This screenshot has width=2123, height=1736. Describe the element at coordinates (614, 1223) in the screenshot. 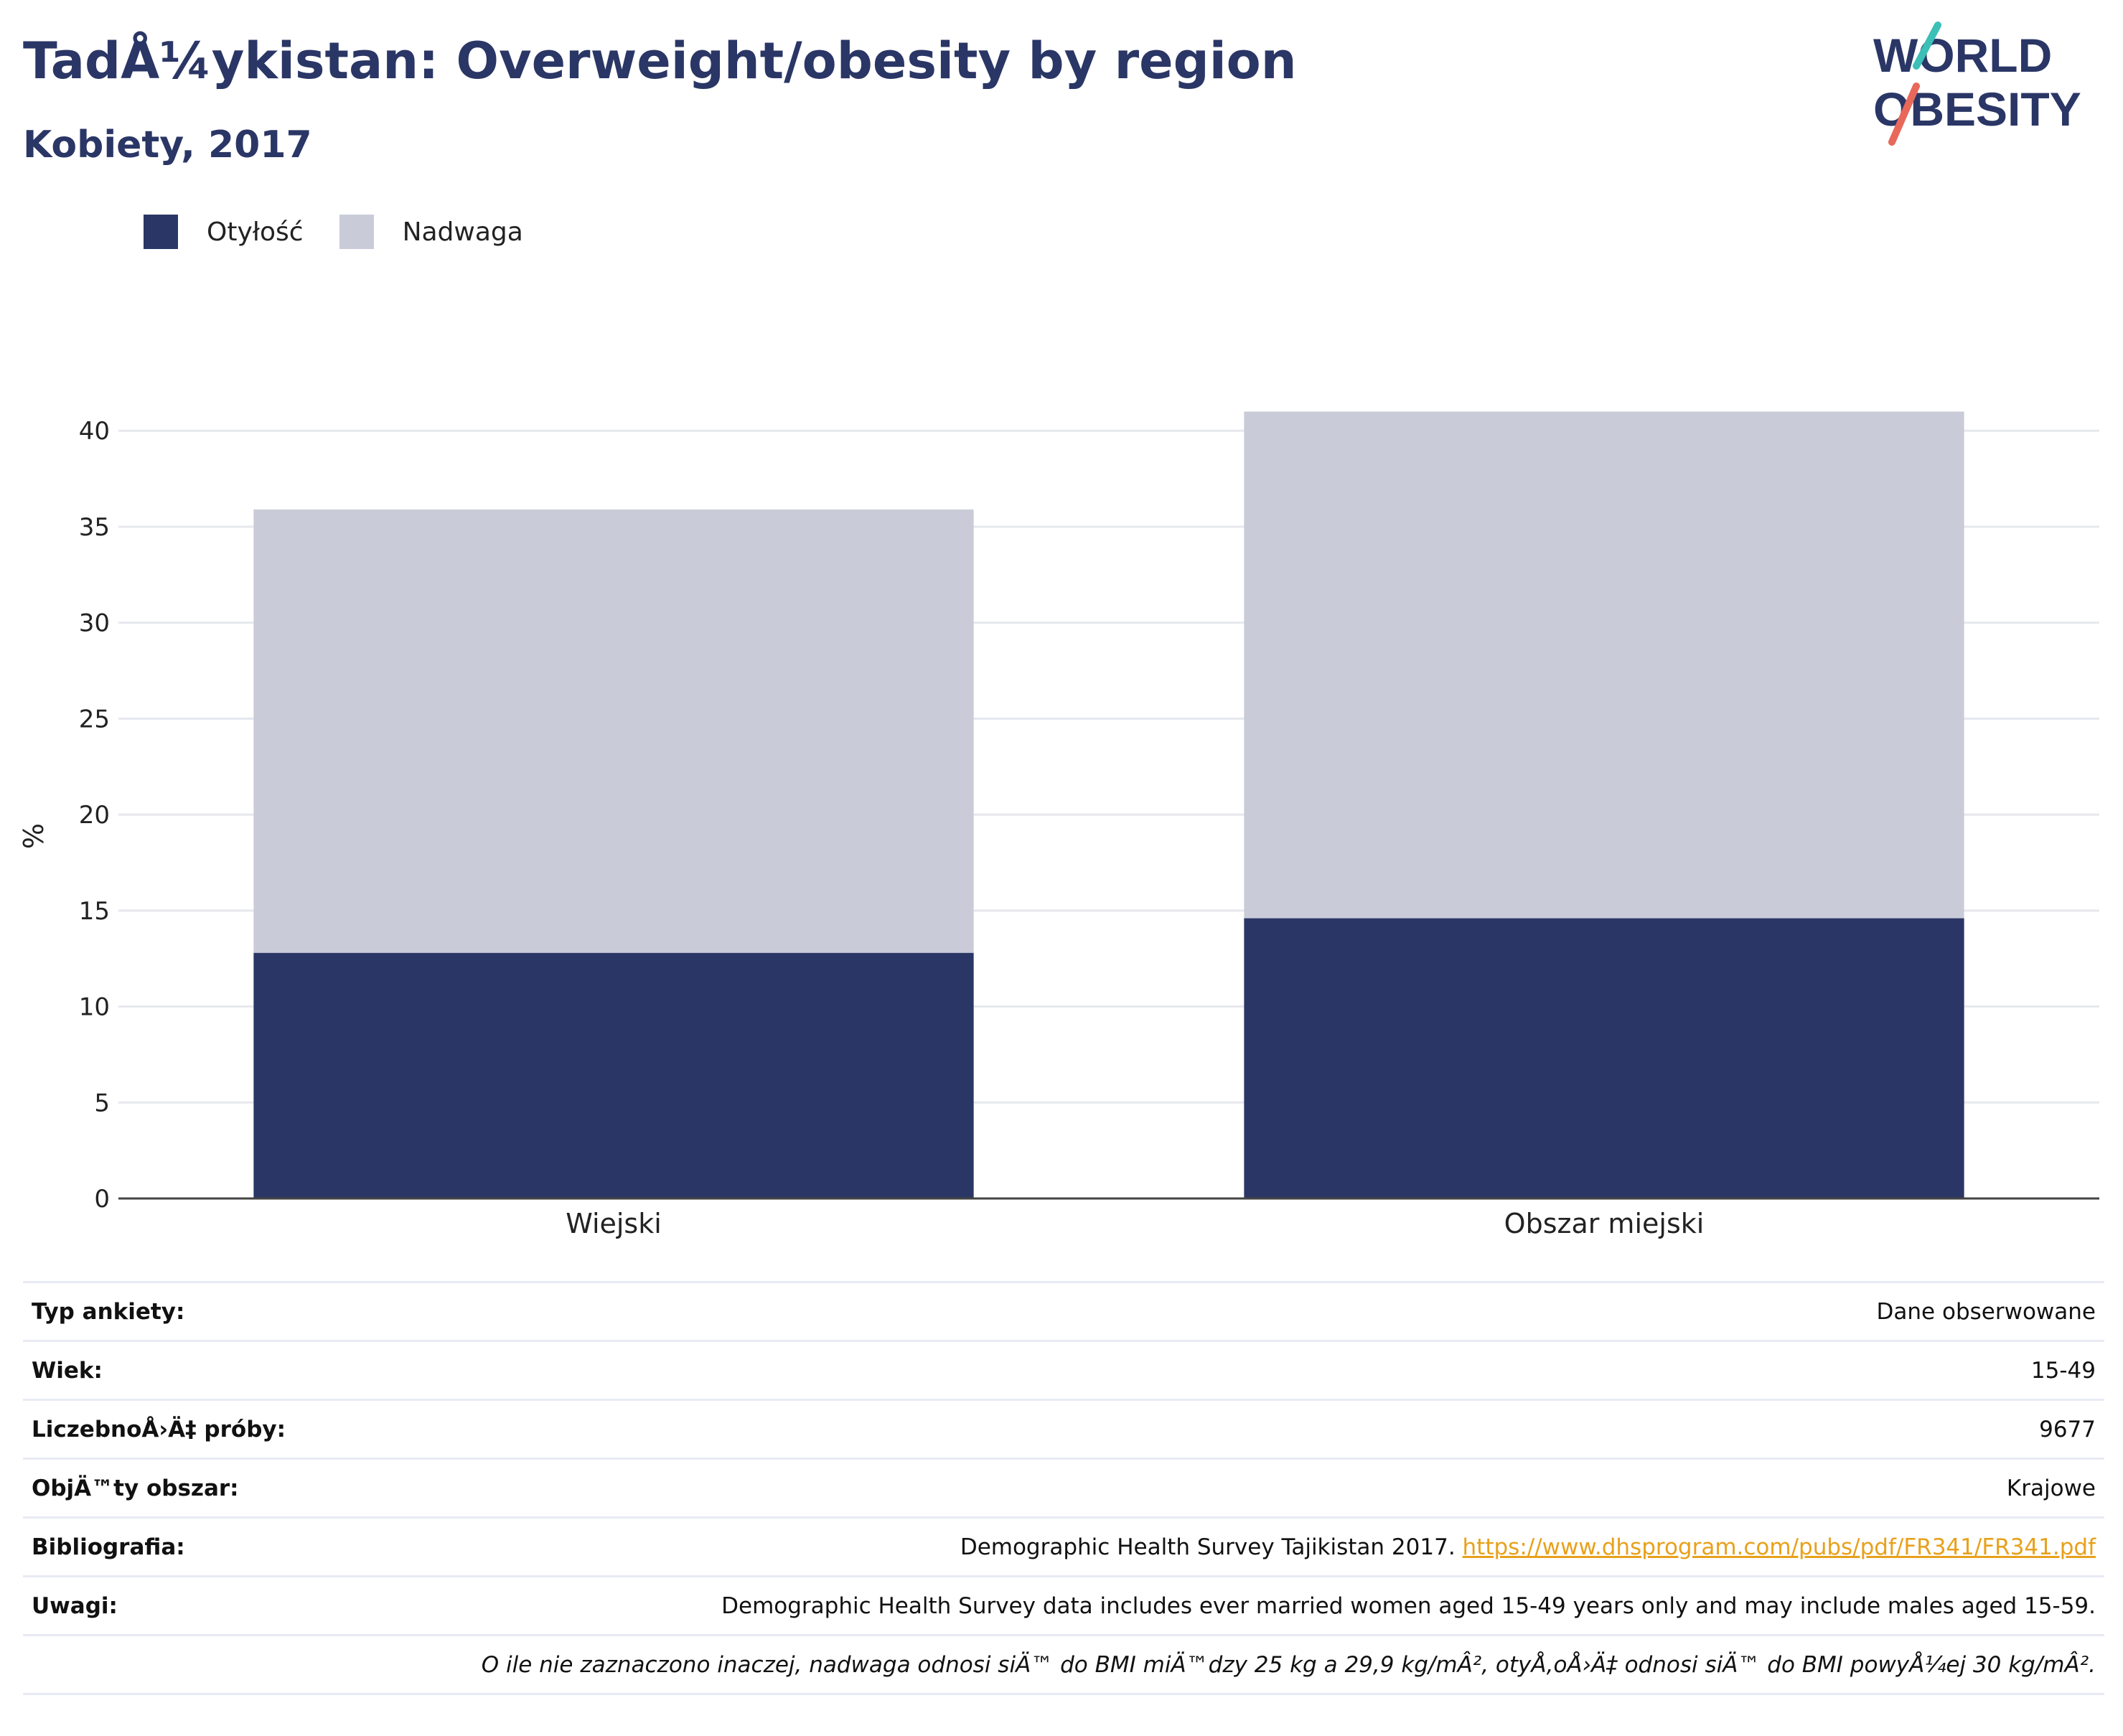

I see `x-tick-label: Wiejski` at that location.